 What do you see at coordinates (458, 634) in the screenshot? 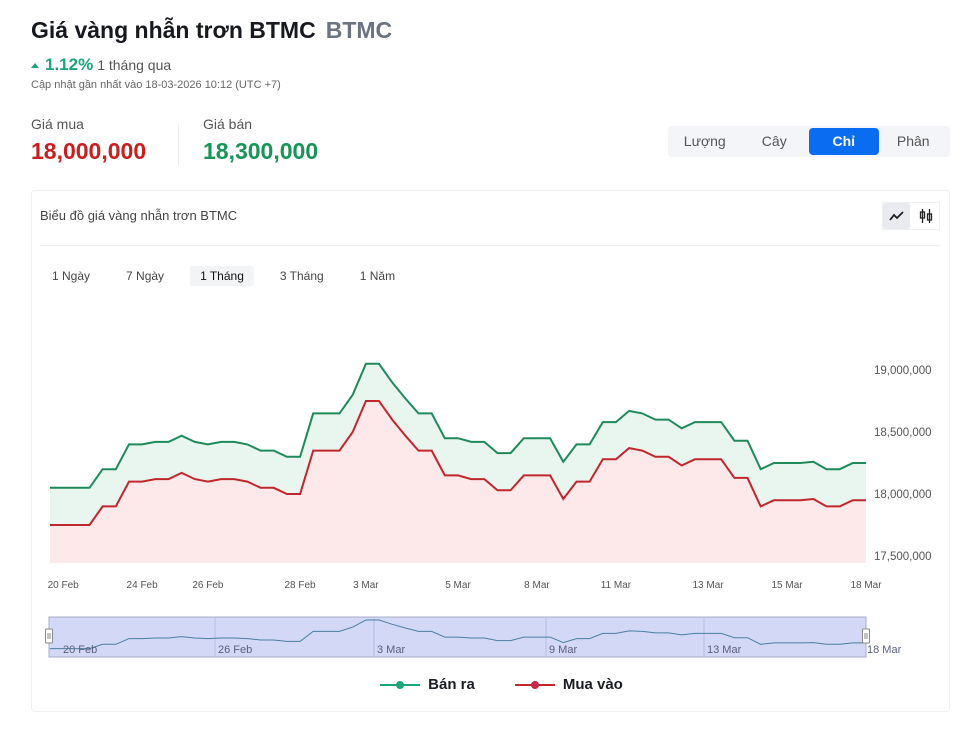
I see `navigator-series` at bounding box center [458, 634].